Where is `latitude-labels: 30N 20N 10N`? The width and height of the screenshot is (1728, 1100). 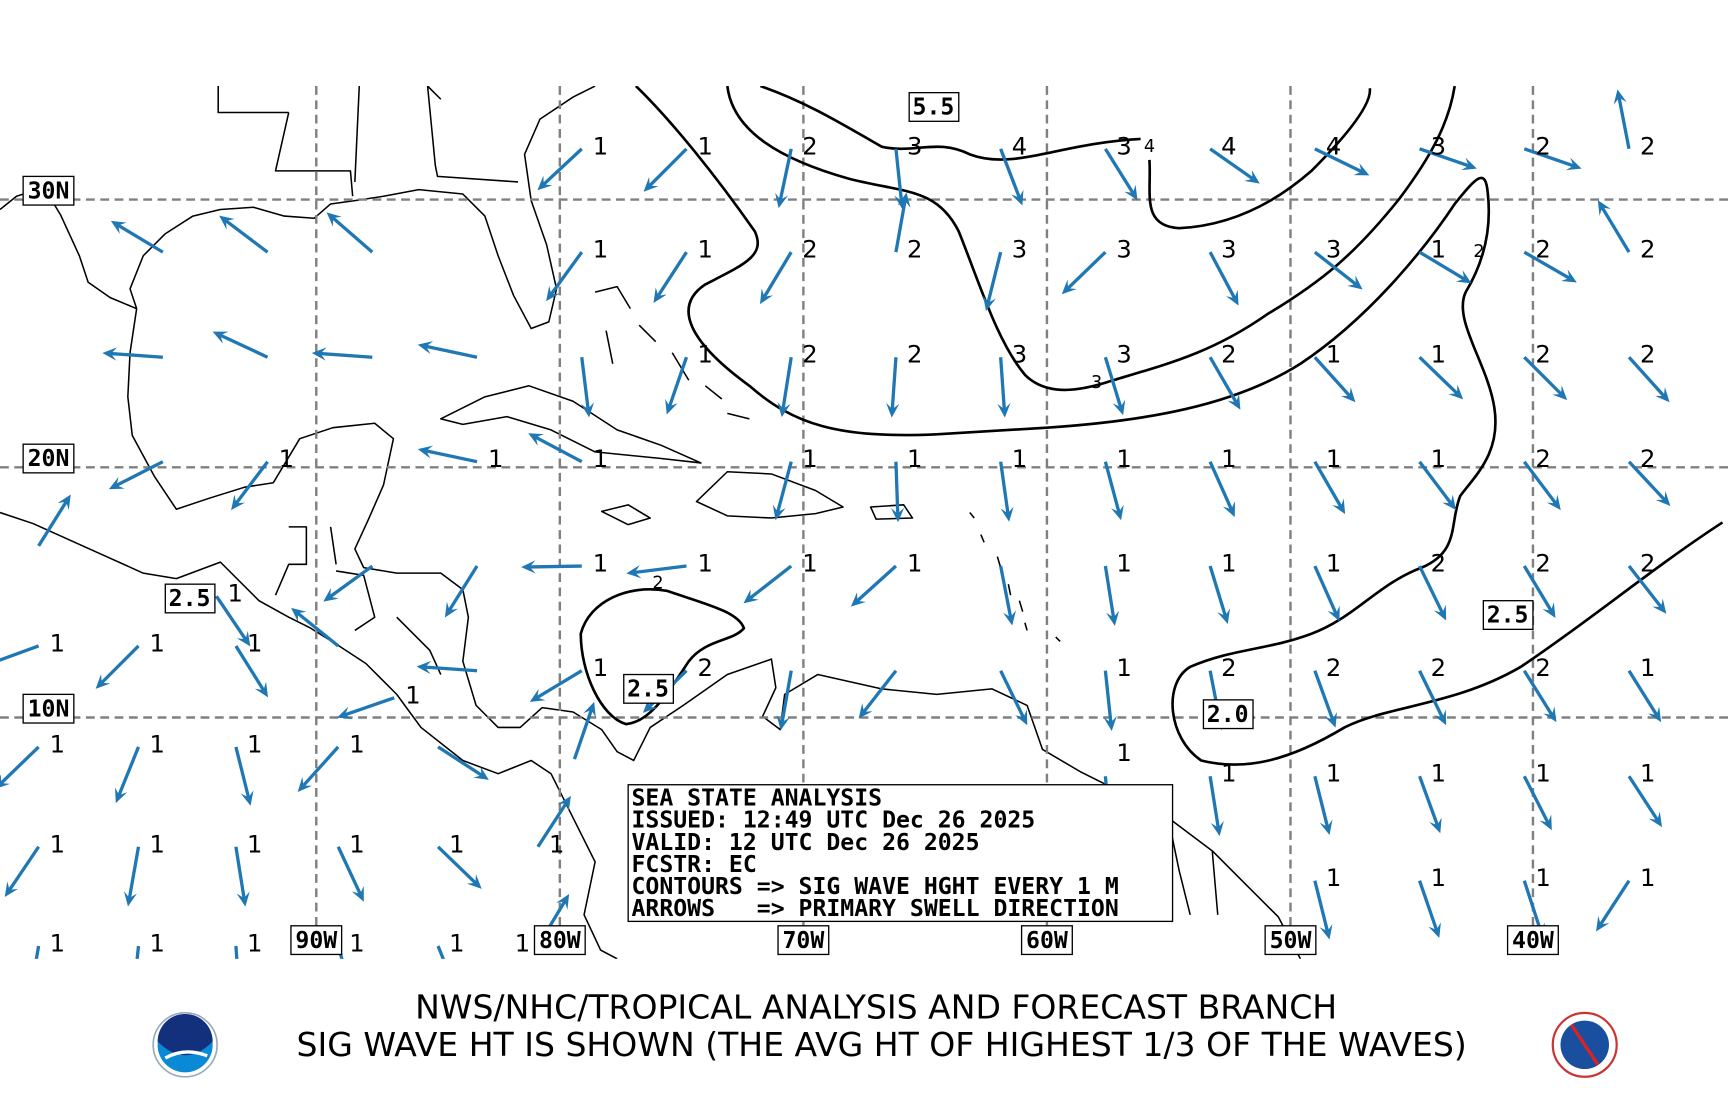
latitude-labels: 30N 20N 10N is located at coordinates (48, 449).